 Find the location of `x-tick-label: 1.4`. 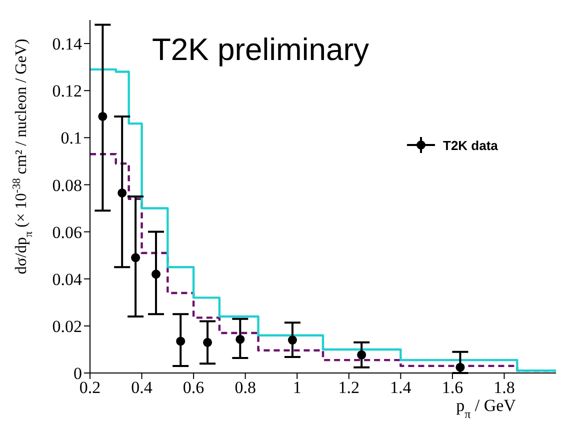

x-tick-label: 1.4 is located at coordinates (401, 388).